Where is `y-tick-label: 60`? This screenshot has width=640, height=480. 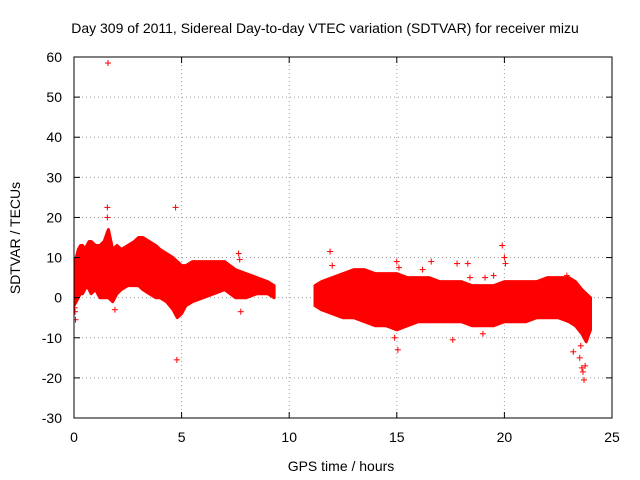
y-tick-label: 60 is located at coordinates (54, 57).